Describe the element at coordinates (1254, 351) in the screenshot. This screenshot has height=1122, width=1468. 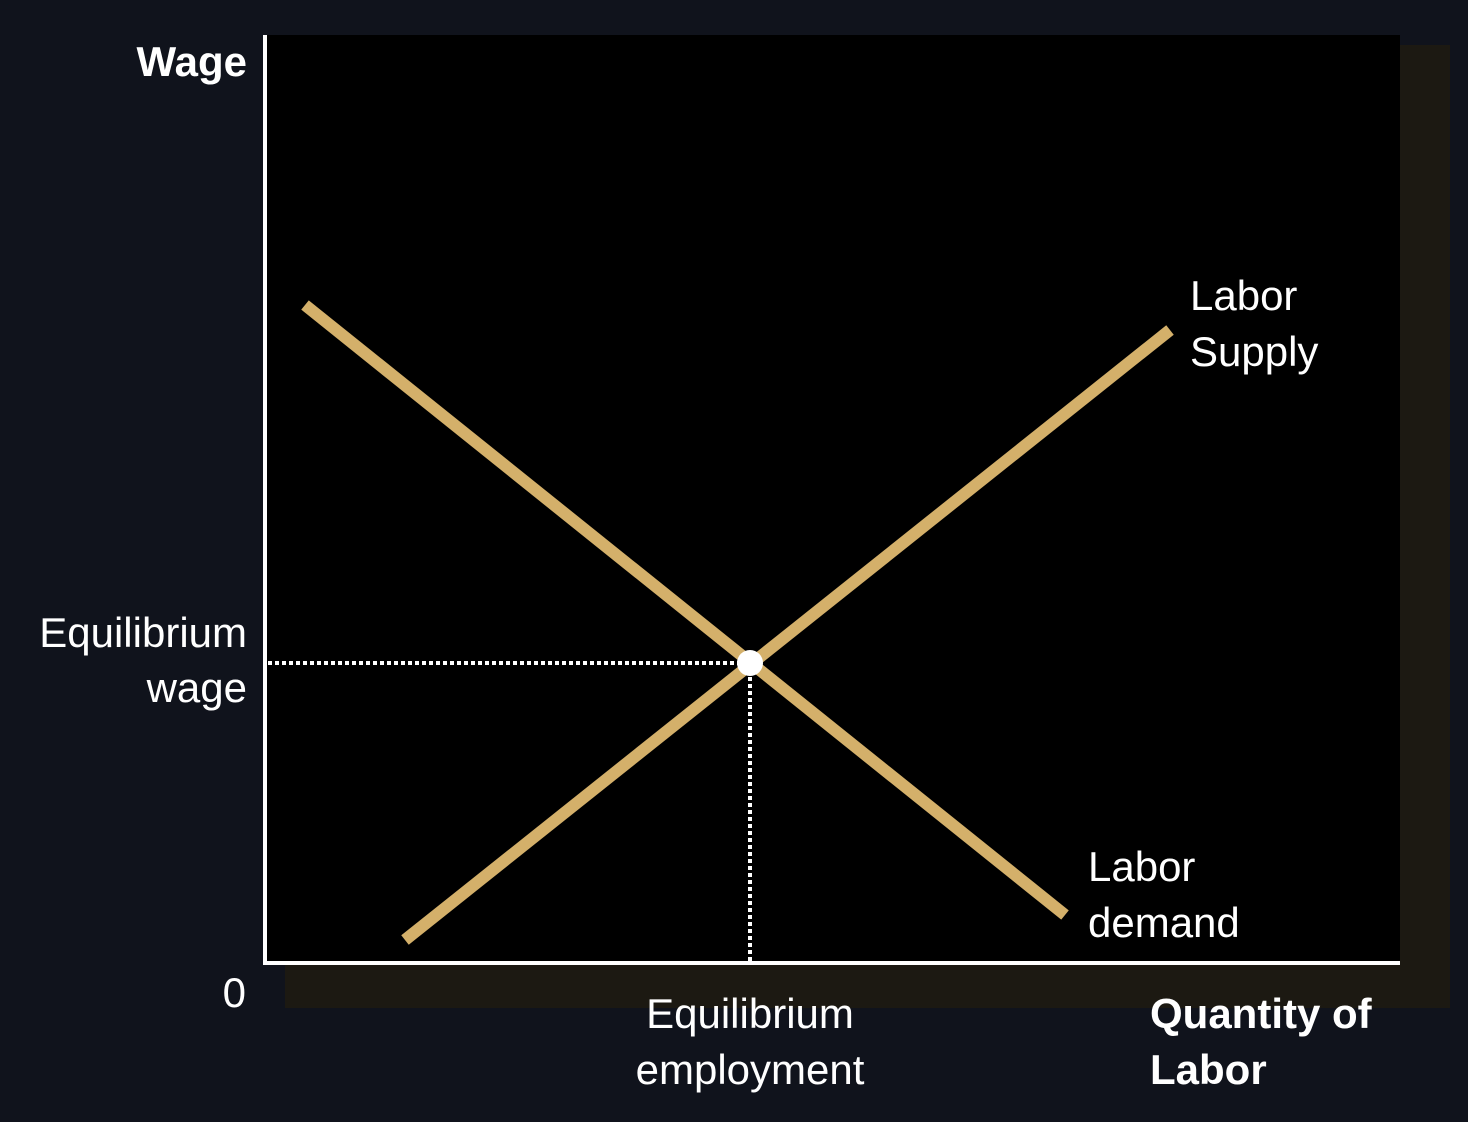
I see `curve-label: Supply` at that location.